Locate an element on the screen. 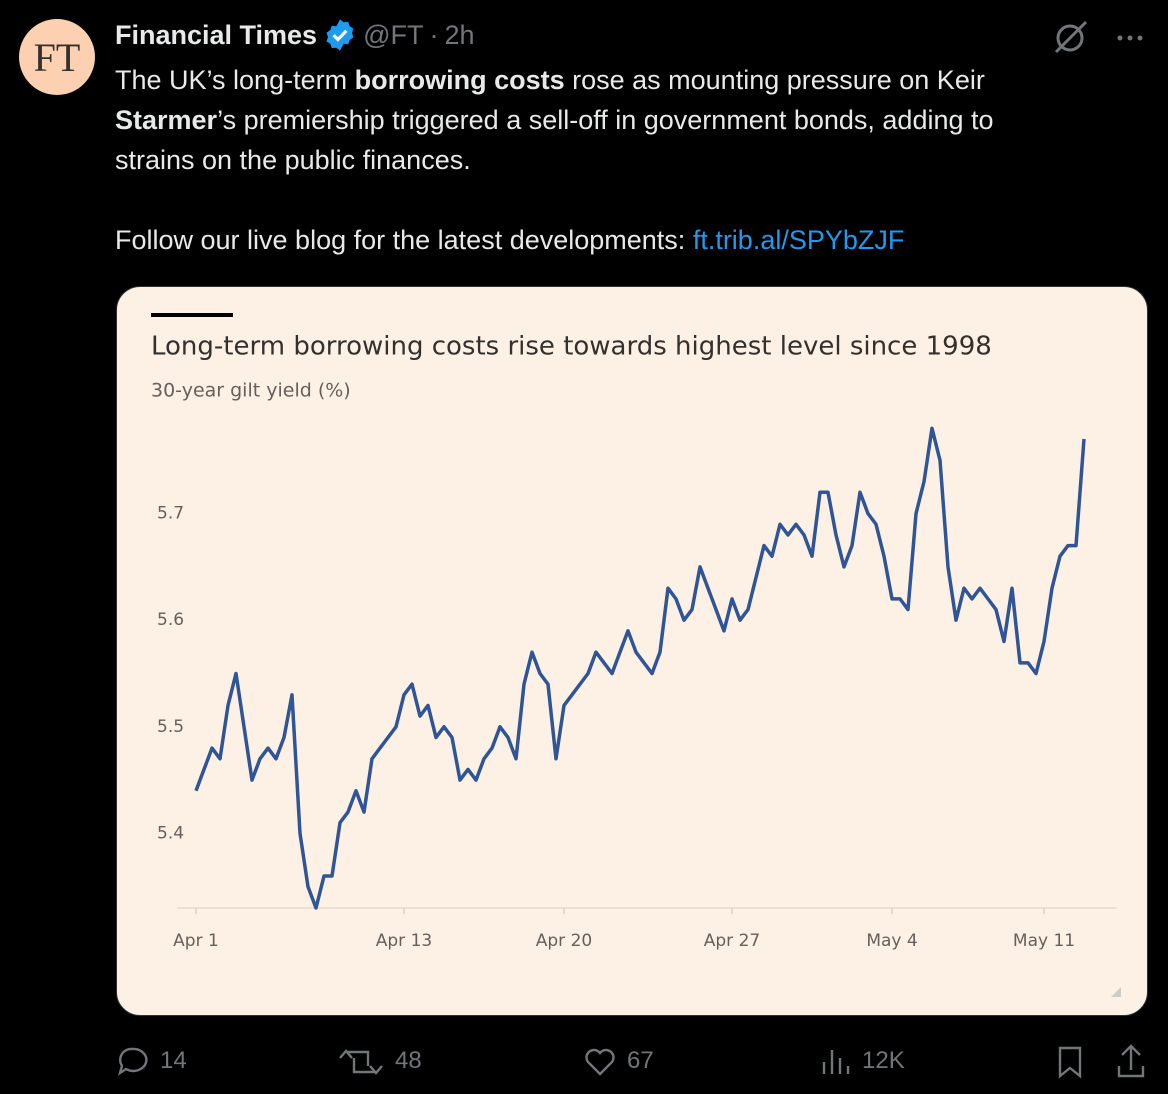 The height and width of the screenshot is (1094, 1168). y-tick-label: 5.5 is located at coordinates (170, 727).